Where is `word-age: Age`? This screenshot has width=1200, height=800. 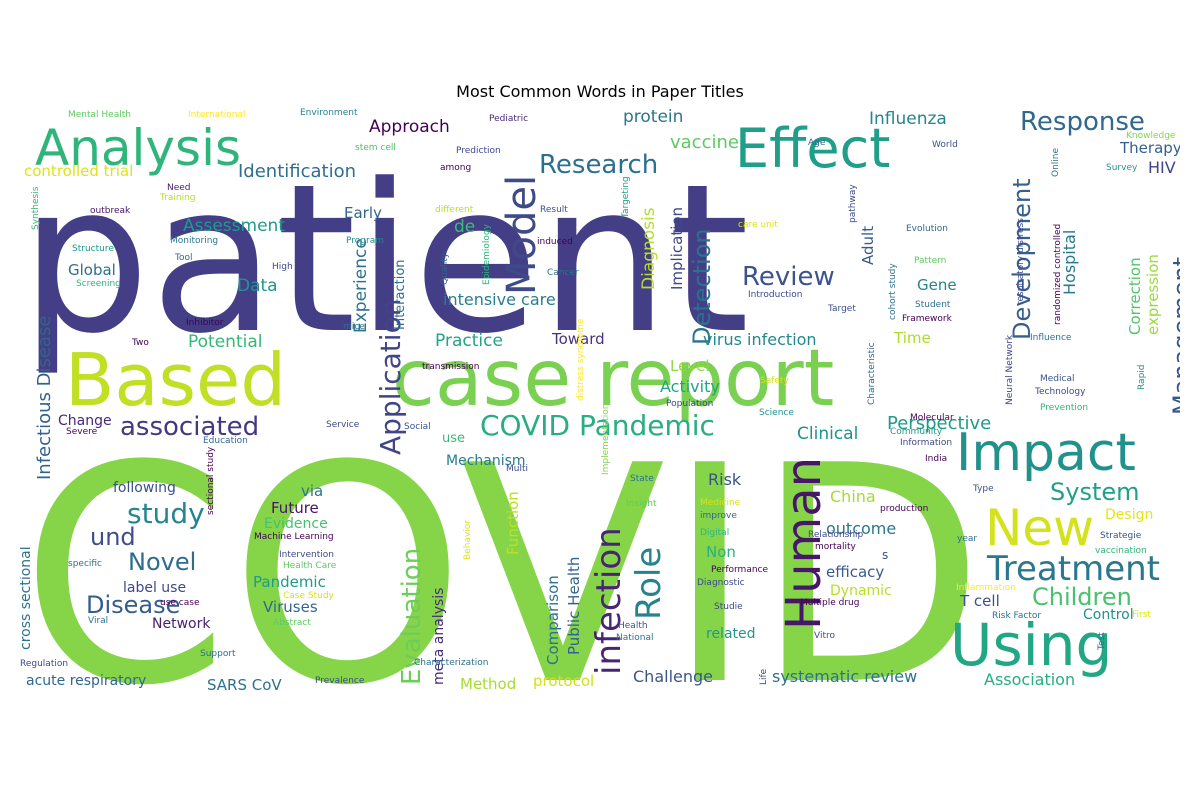
word-age: Age is located at coordinates (817, 143).